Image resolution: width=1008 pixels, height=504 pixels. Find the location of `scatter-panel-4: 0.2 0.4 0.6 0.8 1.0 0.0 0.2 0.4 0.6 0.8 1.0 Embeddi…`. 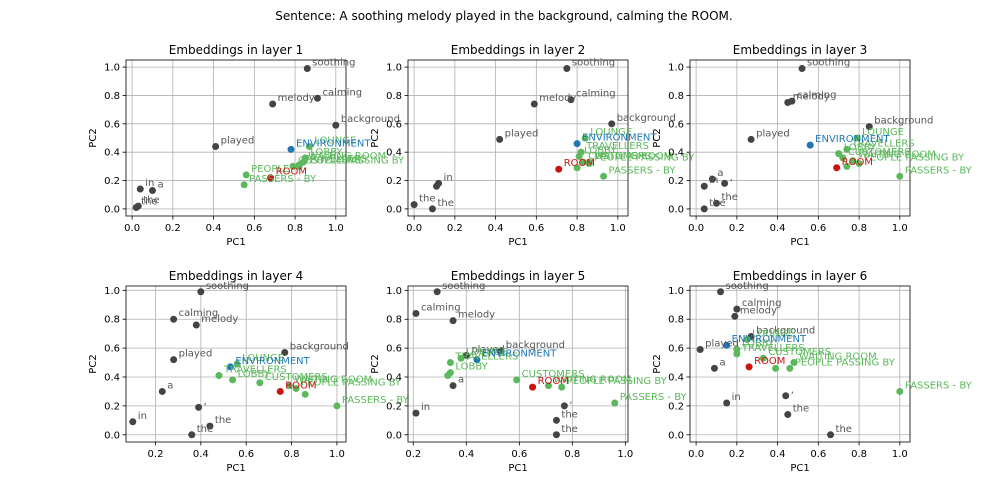

scatter-panel-4: 0.2 0.4 0.6 0.8 1.0 0.0 0.2 0.4 0.6 0.8 1.0 Embeddi… is located at coordinates (249, 371).